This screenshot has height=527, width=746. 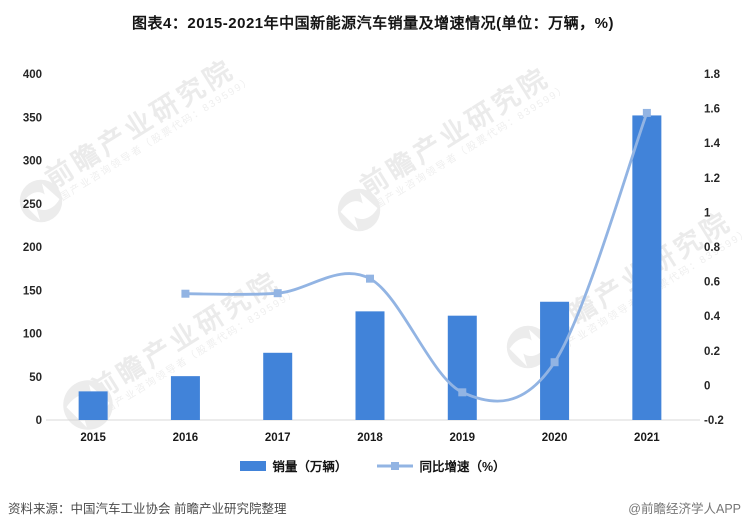 I want to click on y-axis-right-tick: 0, so click(x=707, y=386).